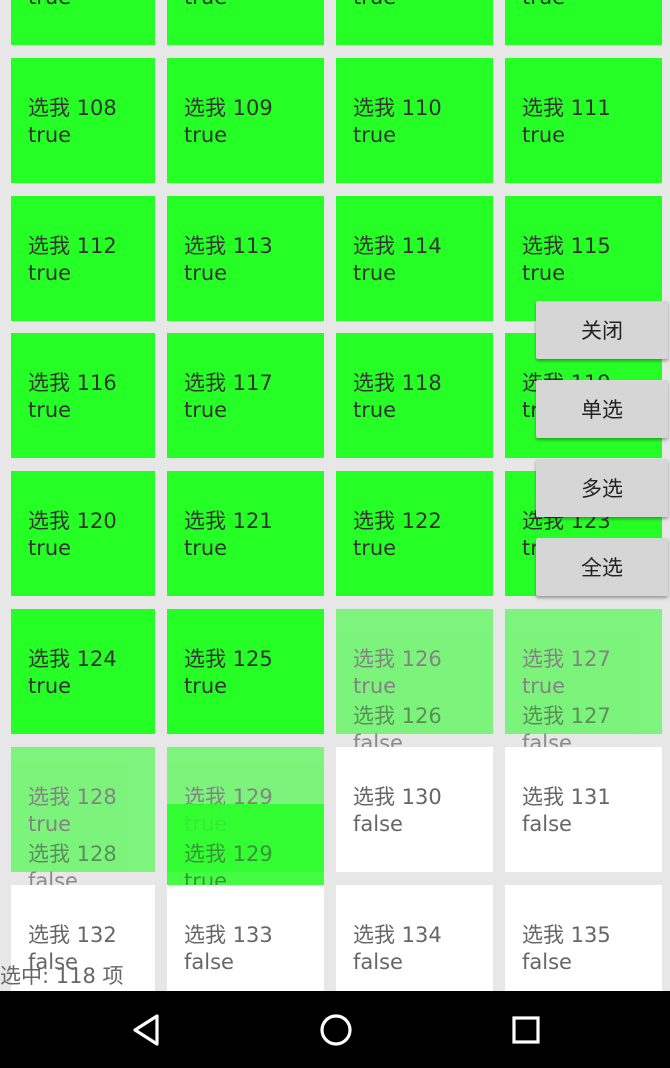 The width and height of the screenshot is (670, 1068). Describe the element at coordinates (566, 796) in the screenshot. I see `cell-label: 选我 131` at that location.